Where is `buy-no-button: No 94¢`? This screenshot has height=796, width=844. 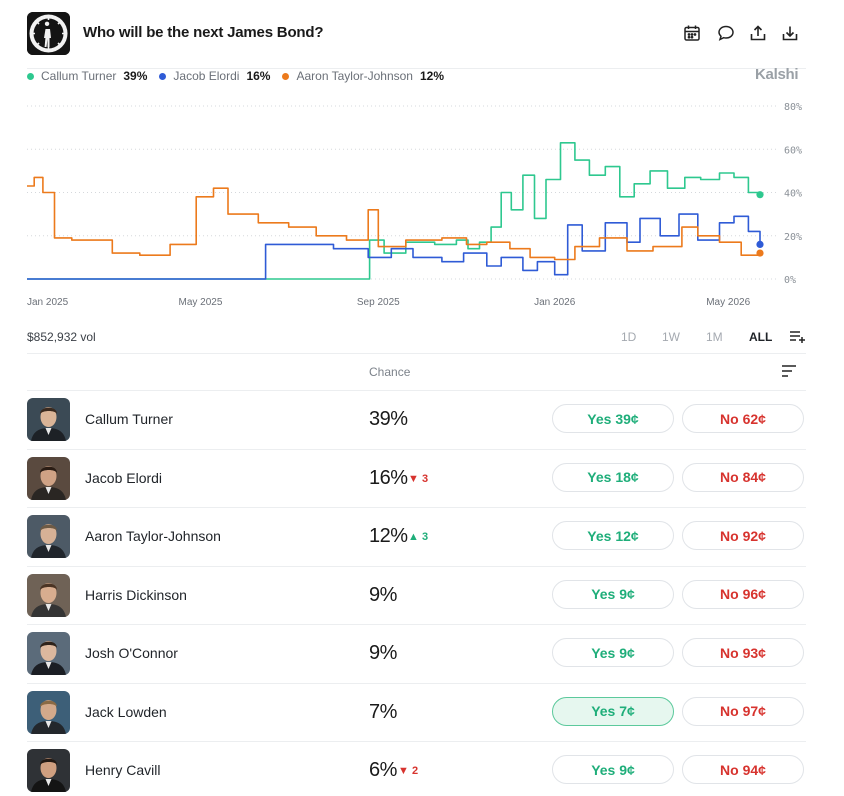
buy-no-button: No 94¢ is located at coordinates (743, 769).